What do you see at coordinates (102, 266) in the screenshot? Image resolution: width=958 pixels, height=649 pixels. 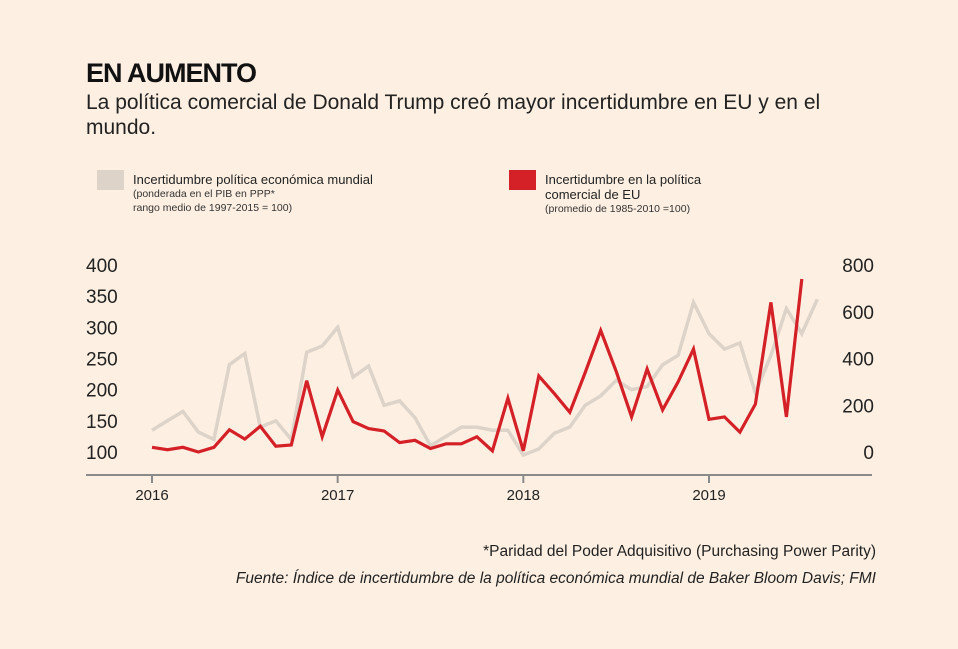 I see `y-left-tick-label: 400` at bounding box center [102, 266].